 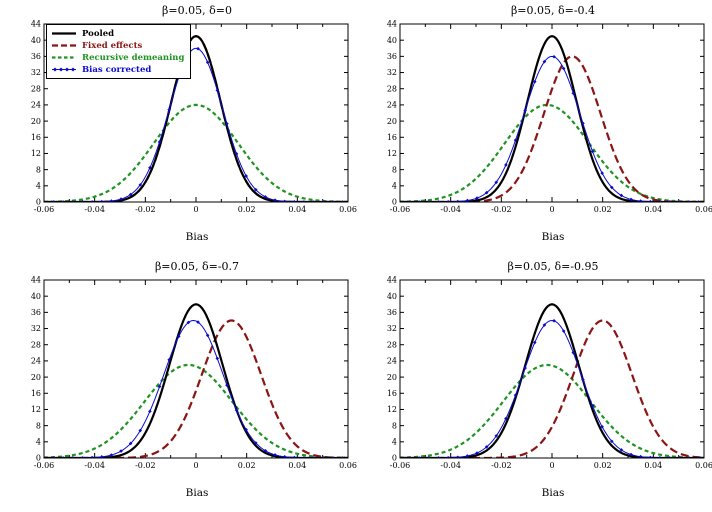 What do you see at coordinates (64, 69) in the screenshot?
I see `legend-swatch-diamond` at bounding box center [64, 69].